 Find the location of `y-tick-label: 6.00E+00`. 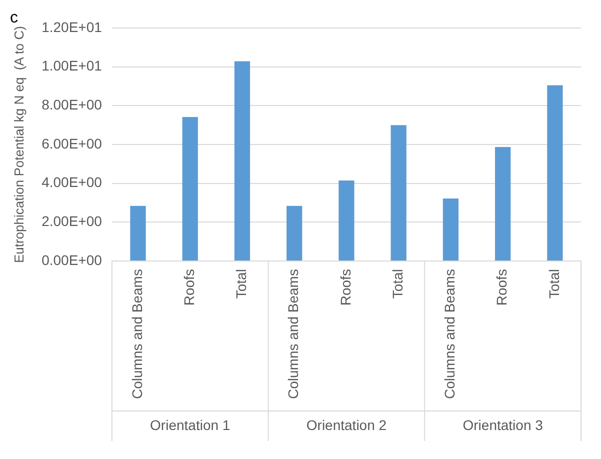

y-tick-label: 6.00E+00 is located at coordinates (72, 143).